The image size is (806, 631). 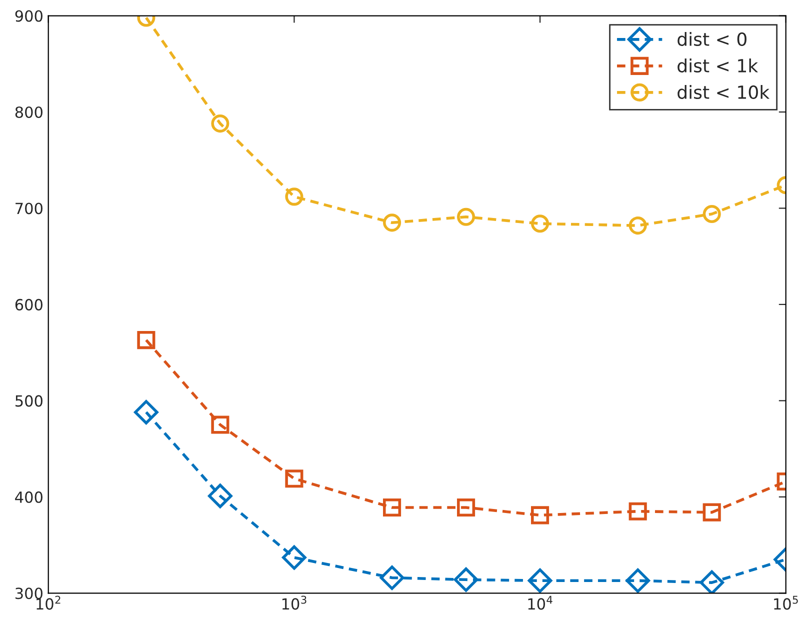 What do you see at coordinates (28, 112) in the screenshot?
I see `y-tick-label: 800` at bounding box center [28, 112].